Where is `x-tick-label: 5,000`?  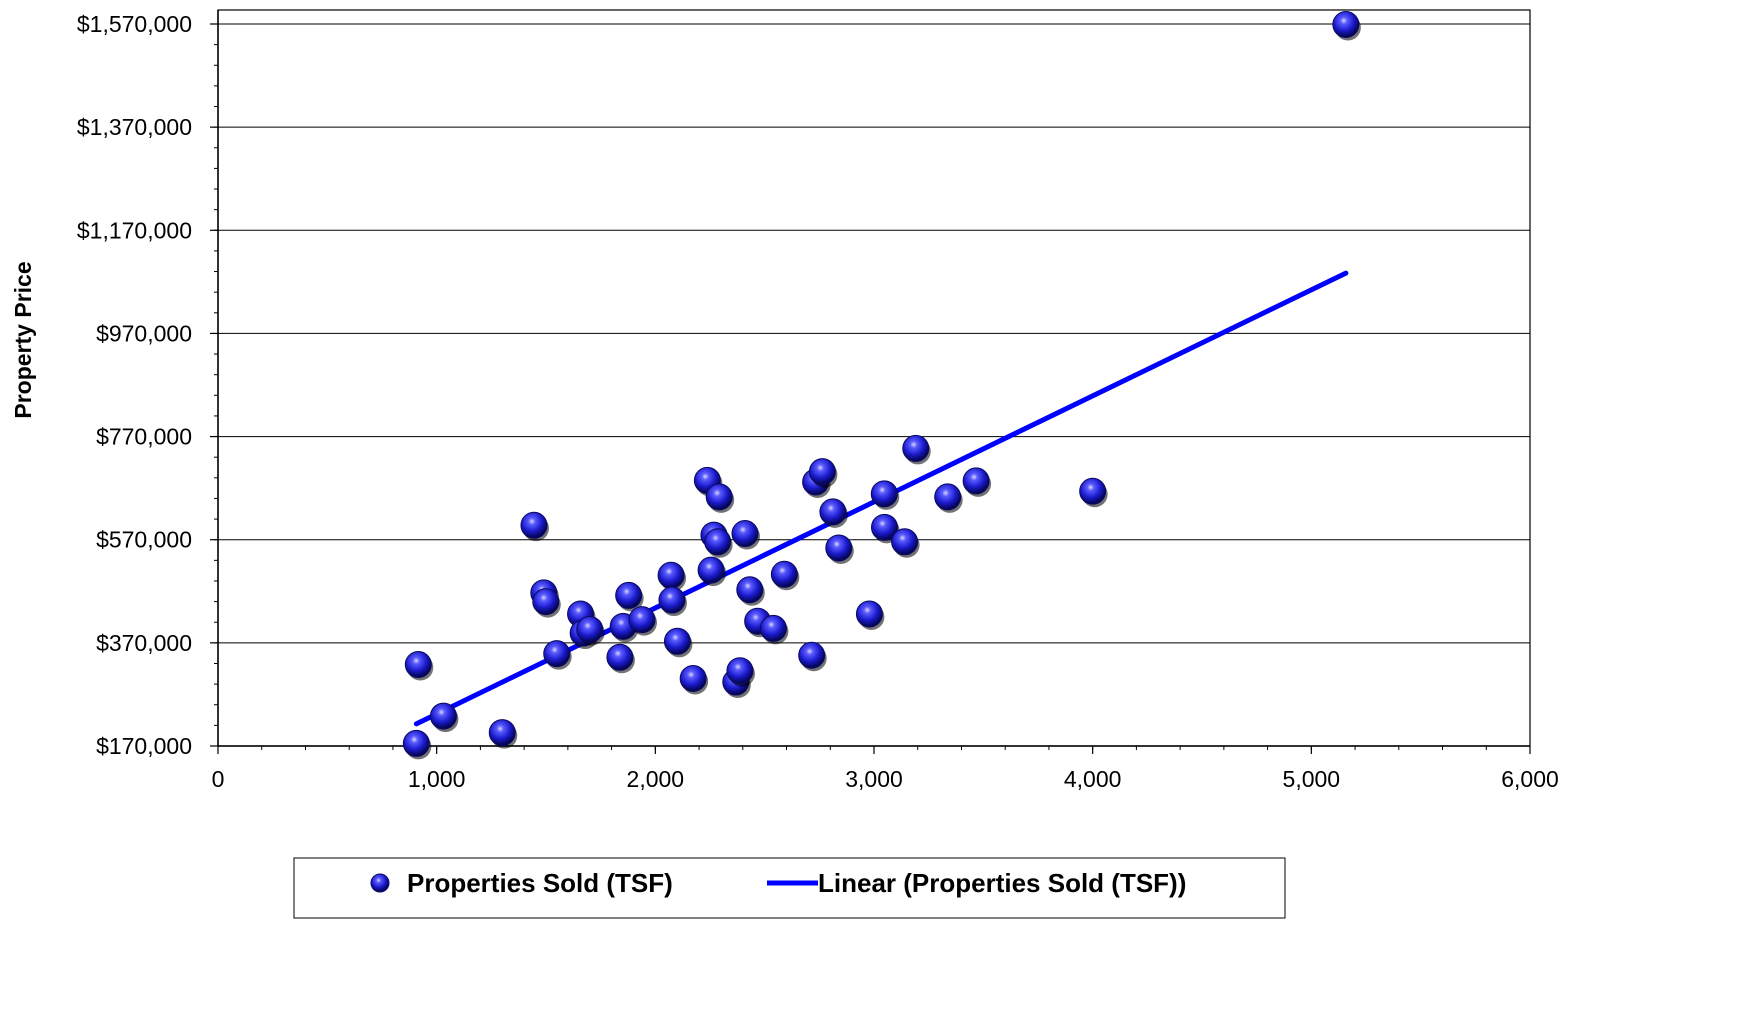 x-tick-label: 5,000 is located at coordinates (1312, 779).